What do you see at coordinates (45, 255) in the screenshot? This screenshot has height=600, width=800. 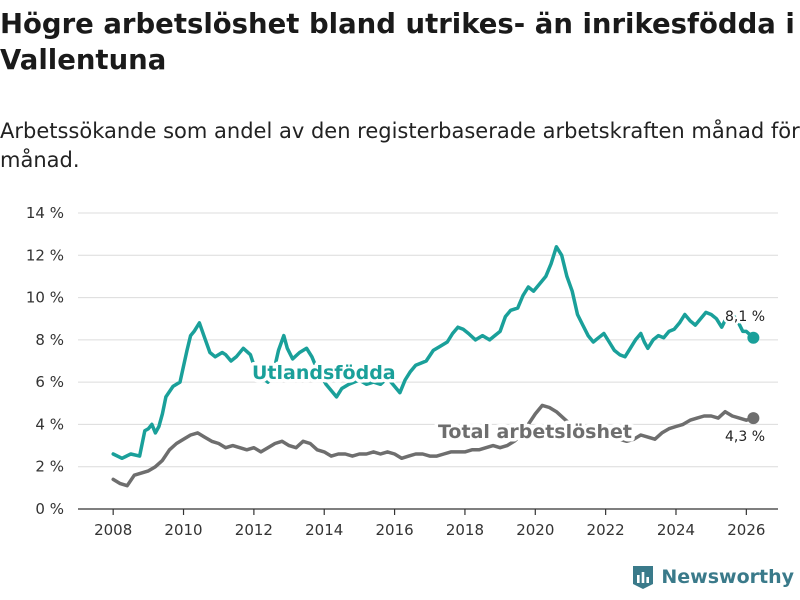 I see `y-tick-label: 12 %` at bounding box center [45, 255].